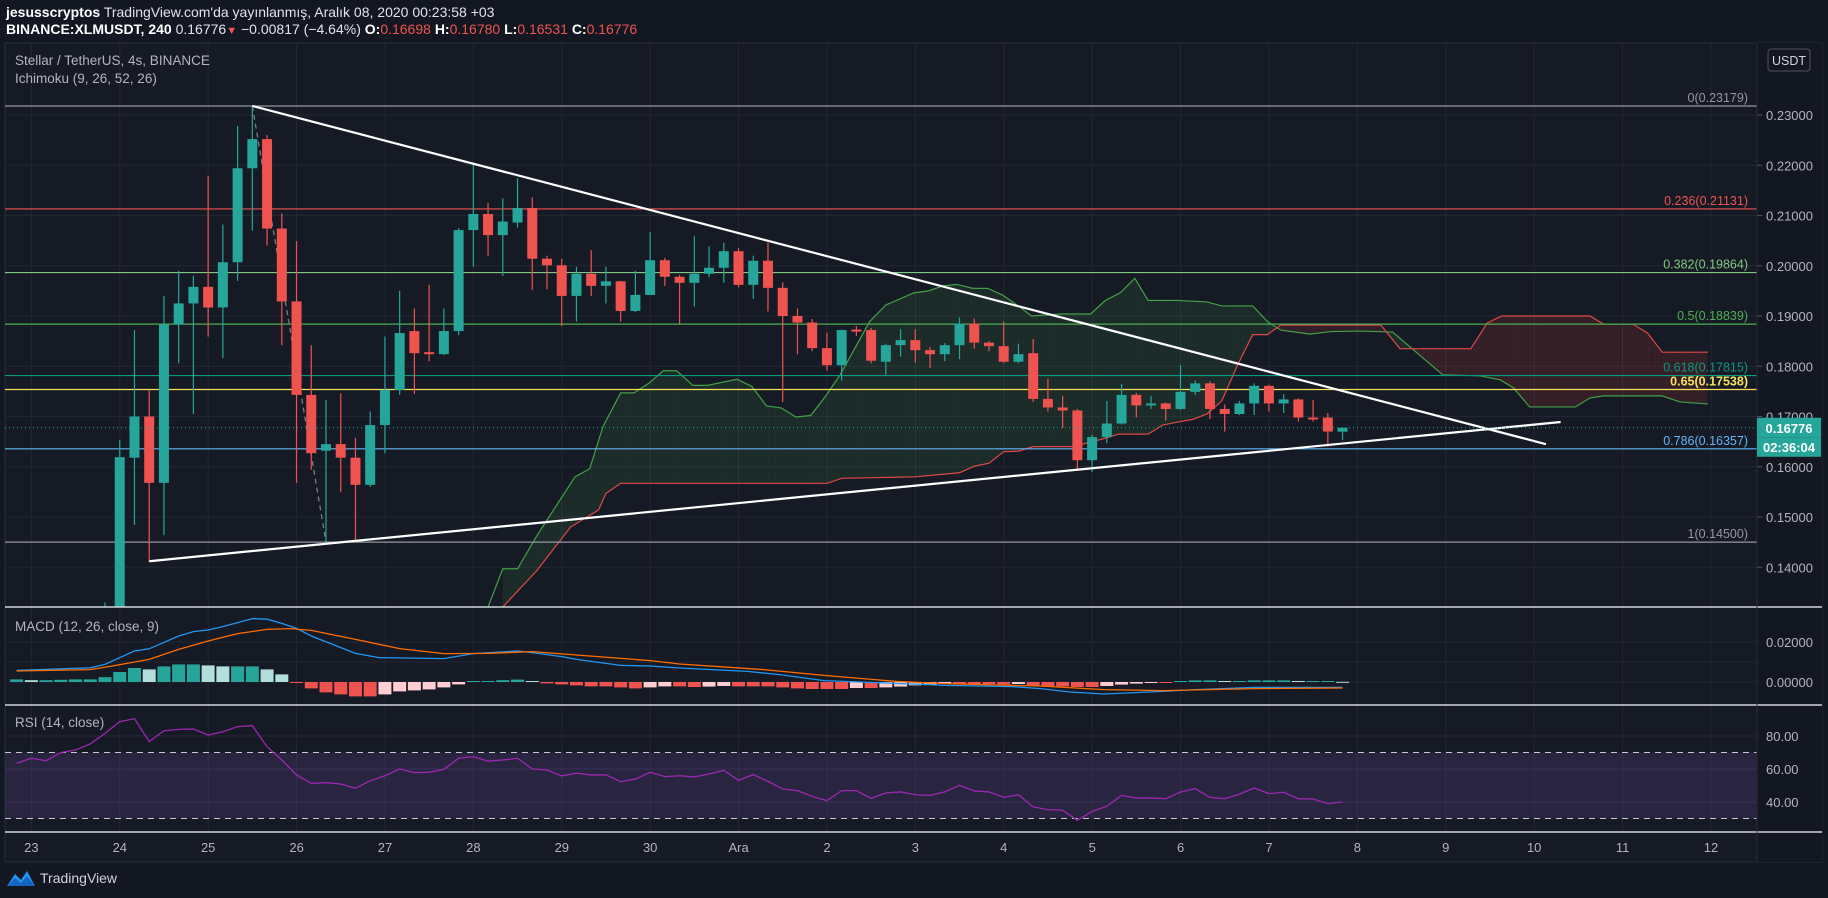  Describe the element at coordinates (1623, 847) in the screenshot. I see `time-axis-label: 11` at that location.